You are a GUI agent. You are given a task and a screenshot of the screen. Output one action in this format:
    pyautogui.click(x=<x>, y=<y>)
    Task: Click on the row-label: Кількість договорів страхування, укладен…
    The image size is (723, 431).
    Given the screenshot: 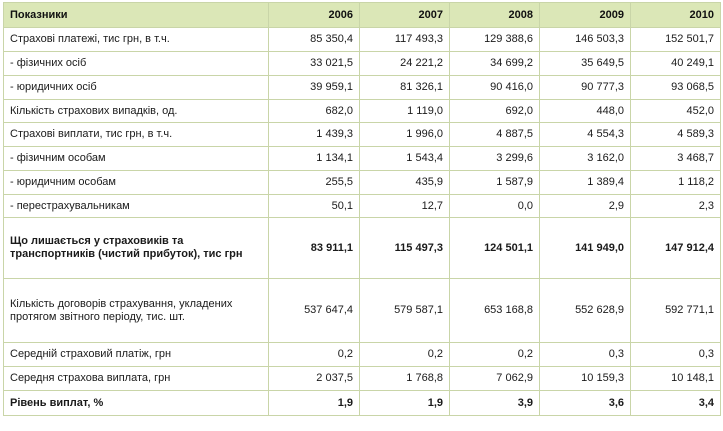 What is the action you would take?
    pyautogui.click(x=136, y=310)
    